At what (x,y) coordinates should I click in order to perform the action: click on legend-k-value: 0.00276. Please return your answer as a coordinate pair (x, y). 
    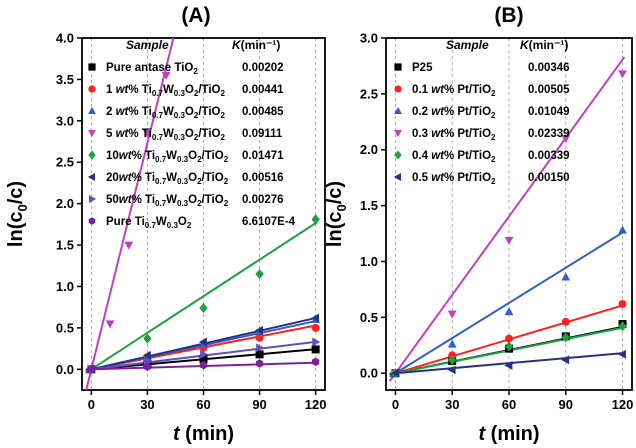
    Looking at the image, I should click on (263, 200).